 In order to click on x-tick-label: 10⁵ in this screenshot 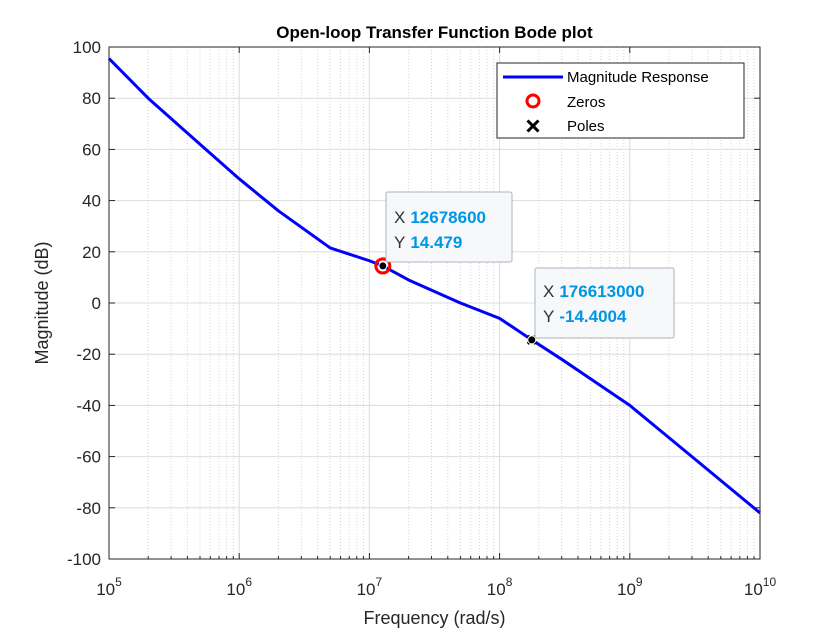, I will do `click(109, 587)`.